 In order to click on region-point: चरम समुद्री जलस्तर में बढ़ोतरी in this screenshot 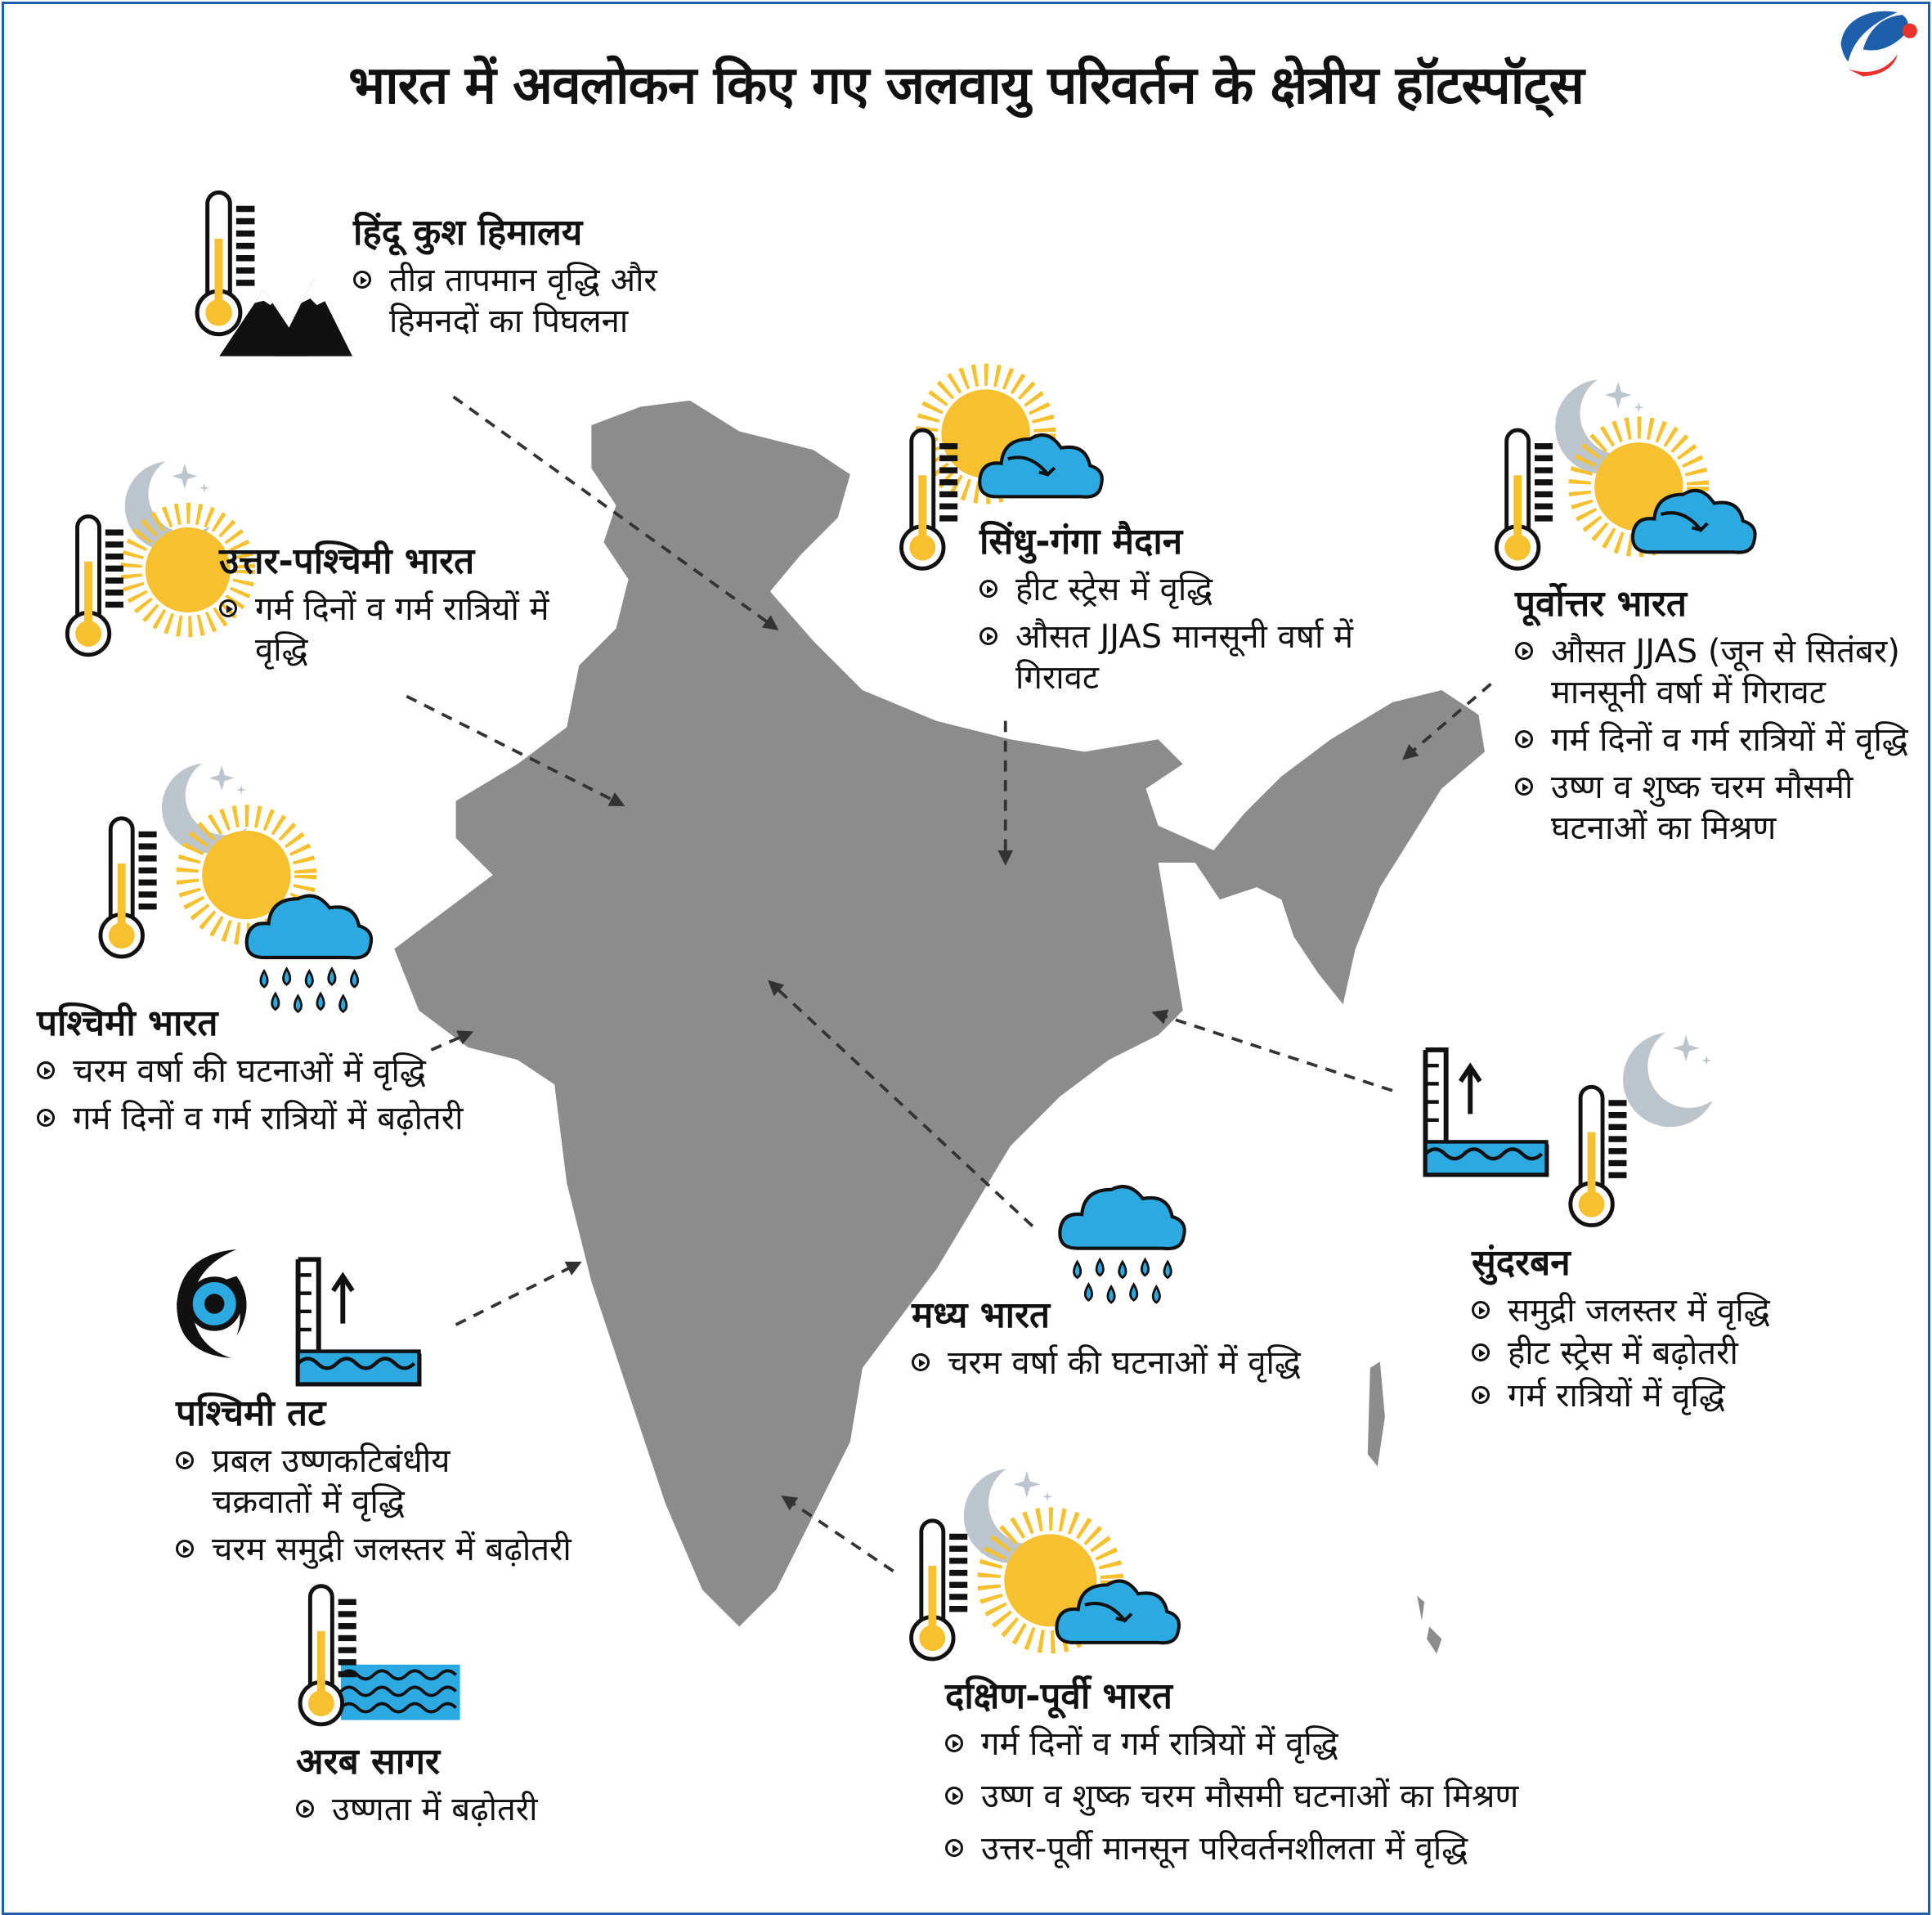, I will do `click(421, 1549)`.